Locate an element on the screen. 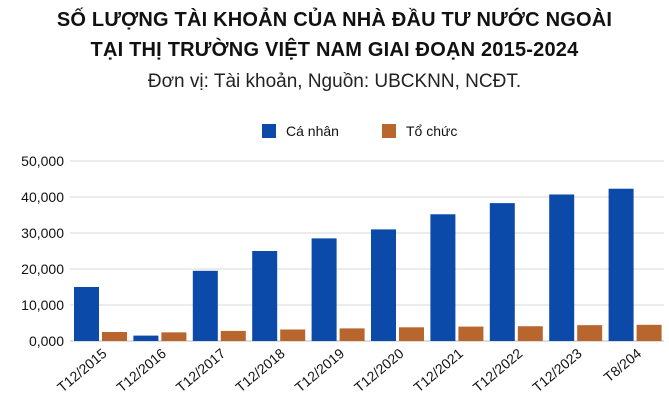 The width and height of the screenshot is (669, 413). x-tick-label: T12/2018 is located at coordinates (260, 370).